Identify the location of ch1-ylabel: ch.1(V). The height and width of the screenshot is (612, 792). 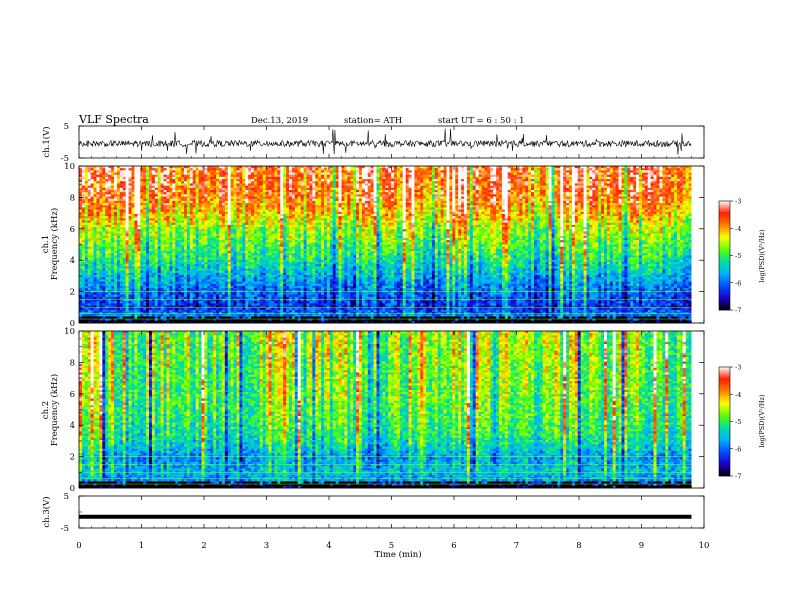
(46, 141).